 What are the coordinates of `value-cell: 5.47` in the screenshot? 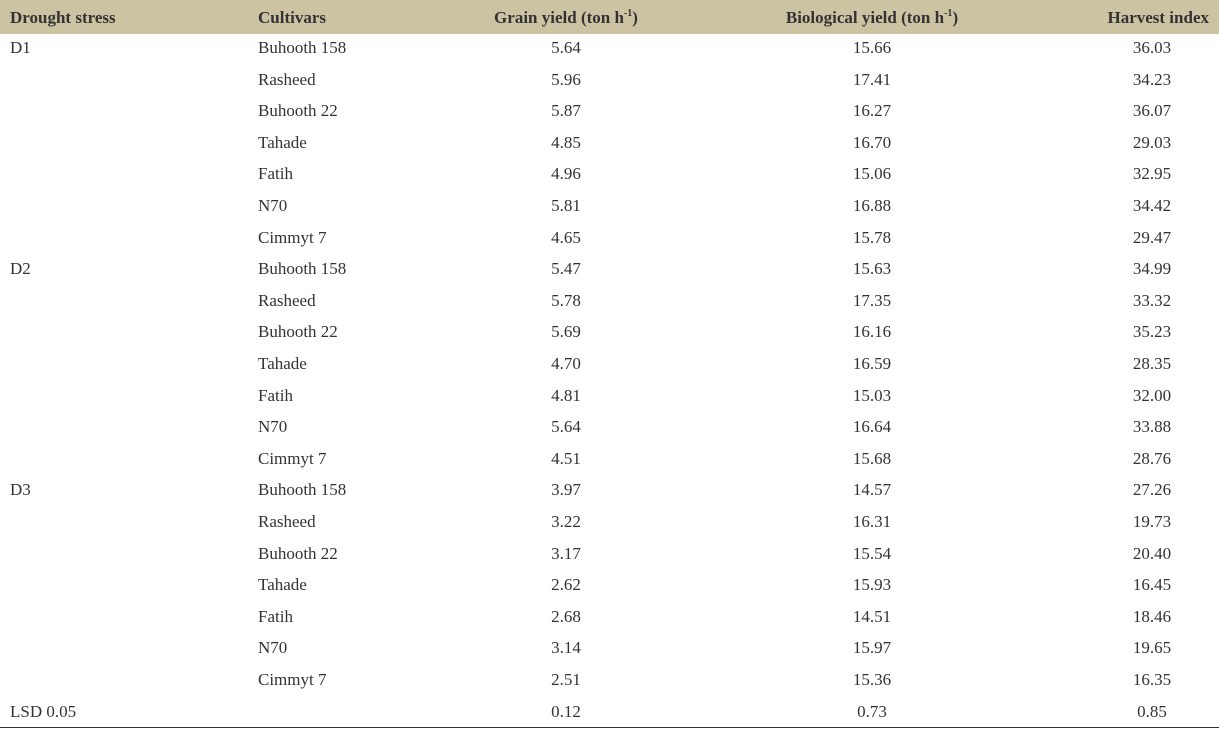 It's located at (566, 269).